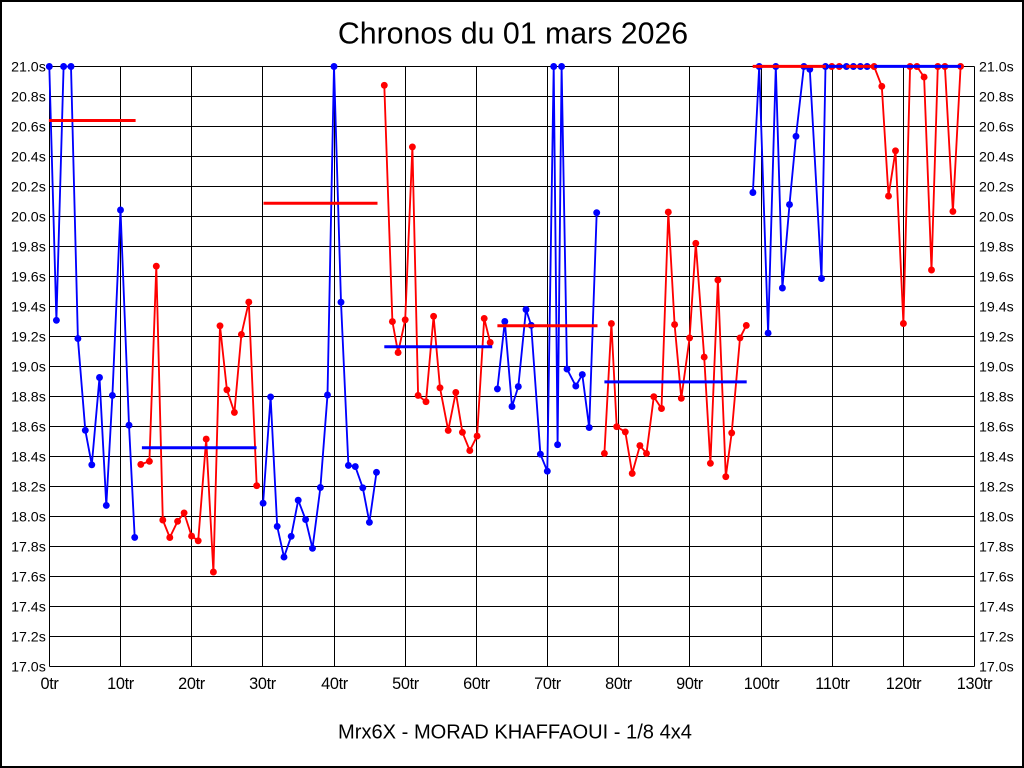 The image size is (1024, 768). Describe the element at coordinates (619, 684) in the screenshot. I see `svg-text: 80tr` at that location.